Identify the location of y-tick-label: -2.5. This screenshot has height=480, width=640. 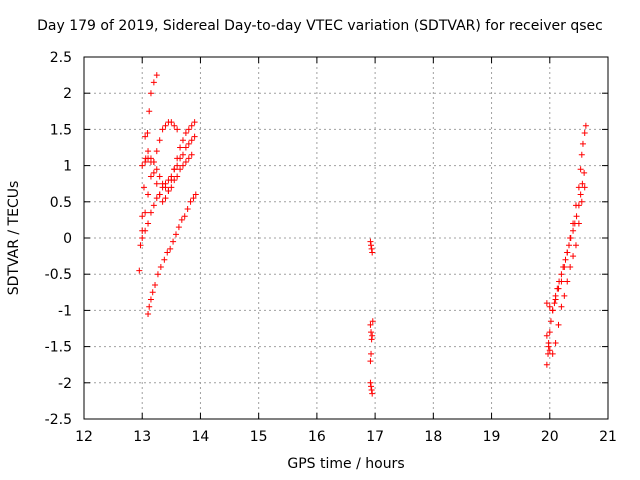
(58, 420).